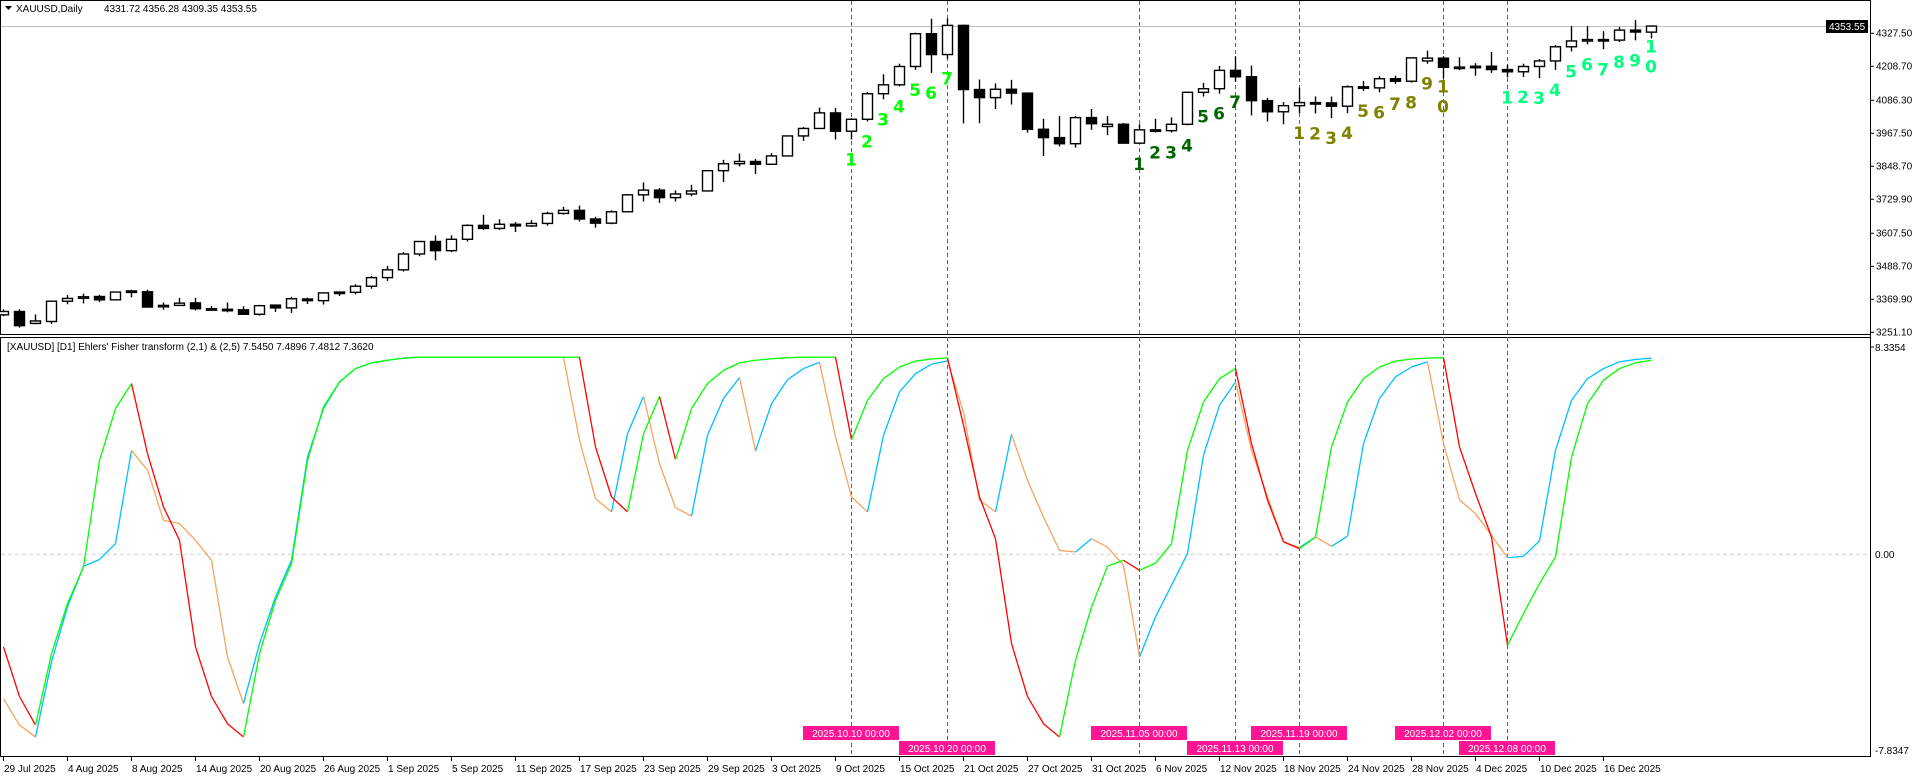 The width and height of the screenshot is (1916, 779). What do you see at coordinates (947, 80) in the screenshot?
I see `count-label: 7` at bounding box center [947, 80].